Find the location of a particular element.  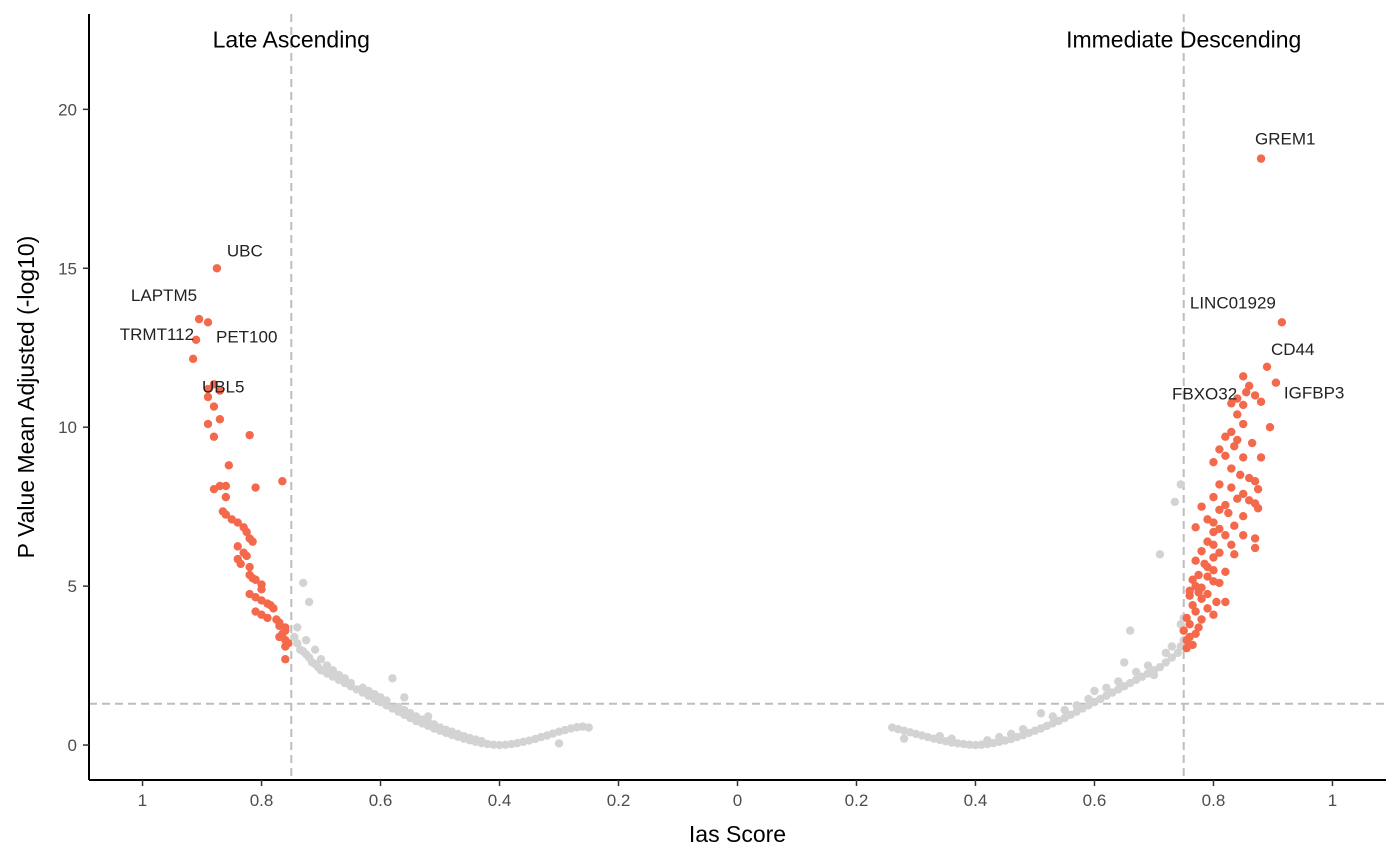

x-tick-label: 0.4 is located at coordinates (500, 800).